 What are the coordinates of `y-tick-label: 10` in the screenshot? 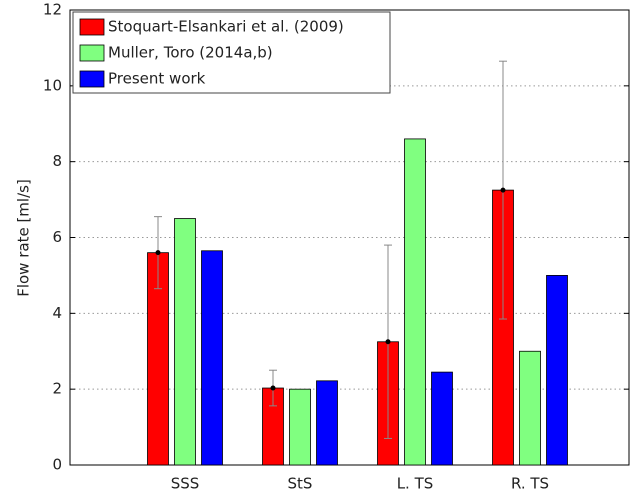 It's located at (52, 85).